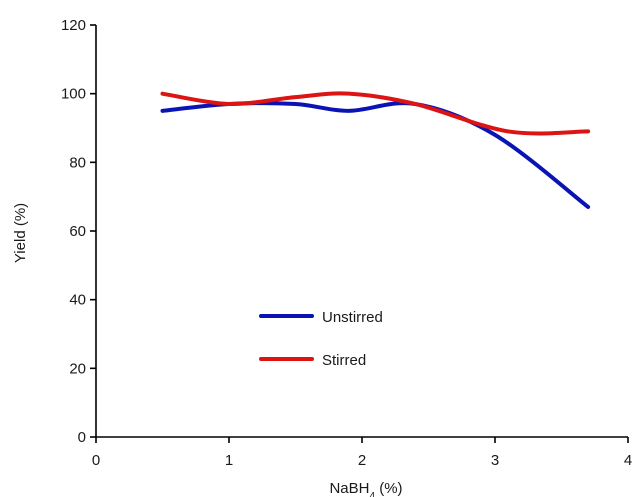 The width and height of the screenshot is (635, 497). I want to click on x-axis-label-subscript: 4, so click(372, 494).